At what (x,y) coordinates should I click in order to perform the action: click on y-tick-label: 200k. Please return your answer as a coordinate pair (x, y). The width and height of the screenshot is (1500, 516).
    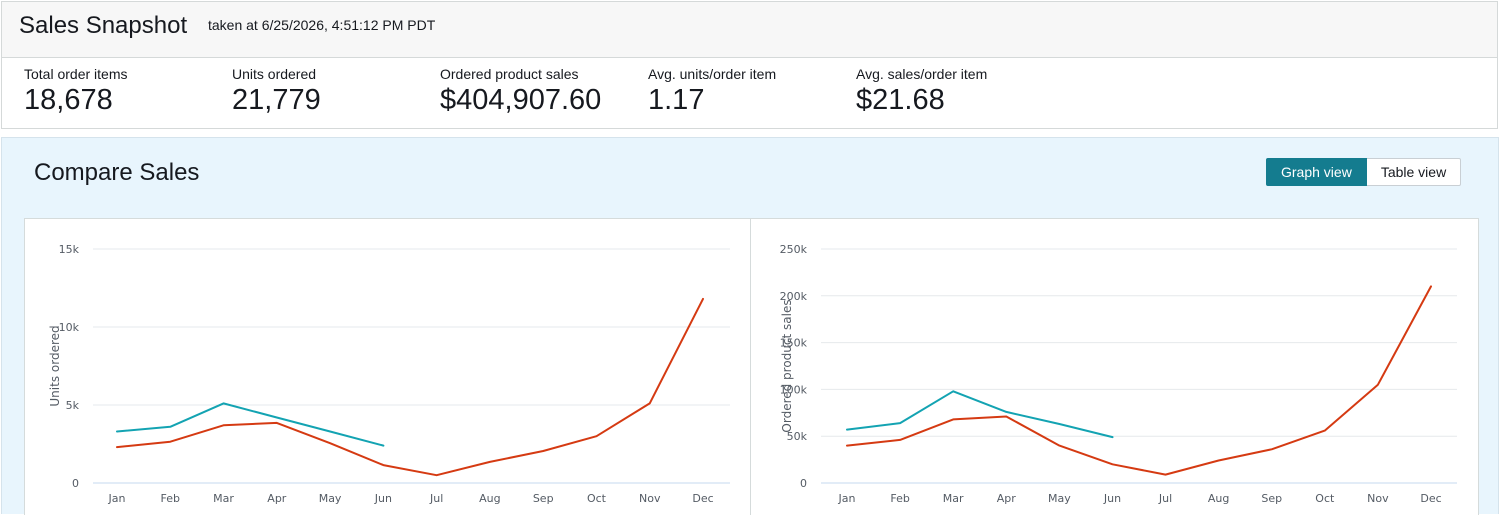
    Looking at the image, I should click on (794, 296).